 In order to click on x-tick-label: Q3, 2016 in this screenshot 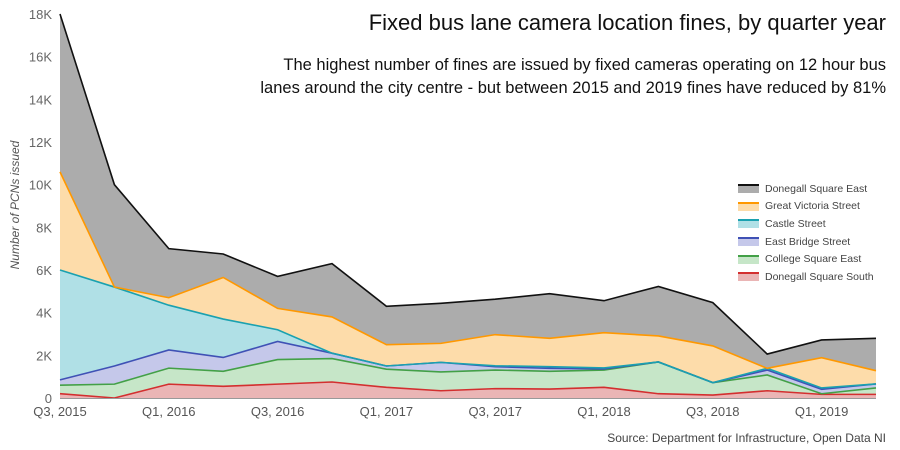, I will do `click(278, 411)`.